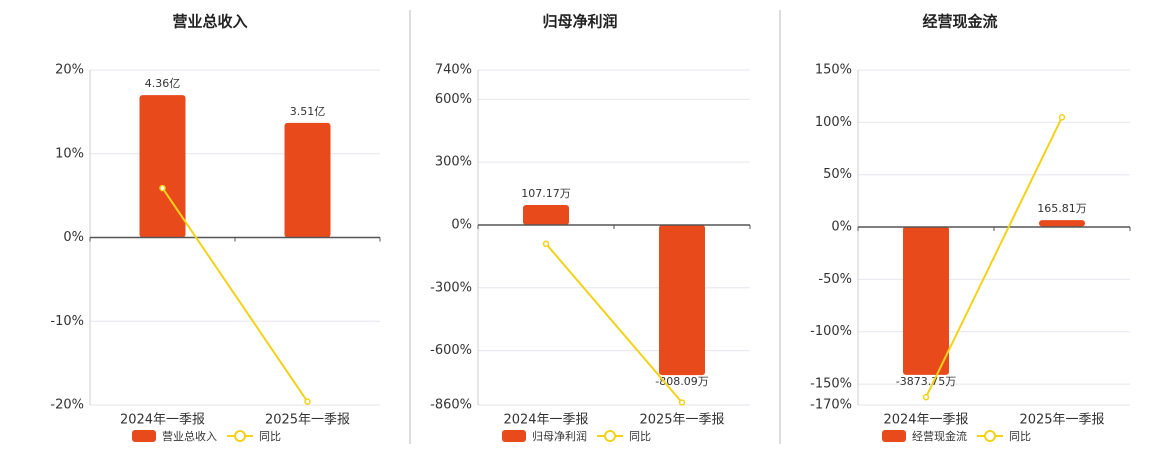  Describe the element at coordinates (451, 405) in the screenshot. I see `y-tick-label: -860%` at that location.